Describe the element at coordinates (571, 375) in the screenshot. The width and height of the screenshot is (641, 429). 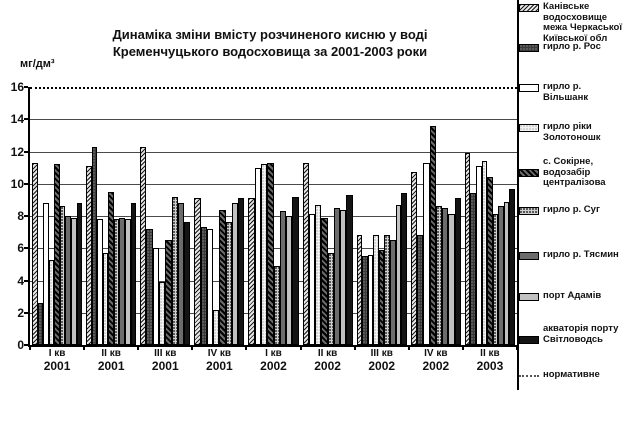
I see `legend-item-normative: нормативне` at that location.